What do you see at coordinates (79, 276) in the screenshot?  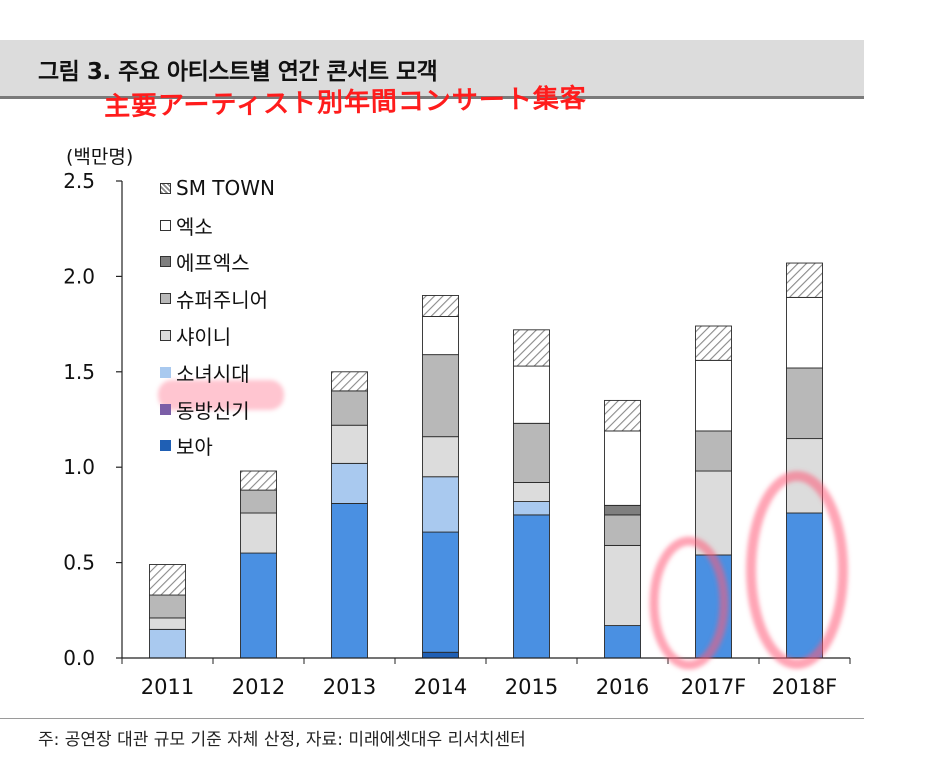 I see `y-tick-label: 2.0` at bounding box center [79, 276].